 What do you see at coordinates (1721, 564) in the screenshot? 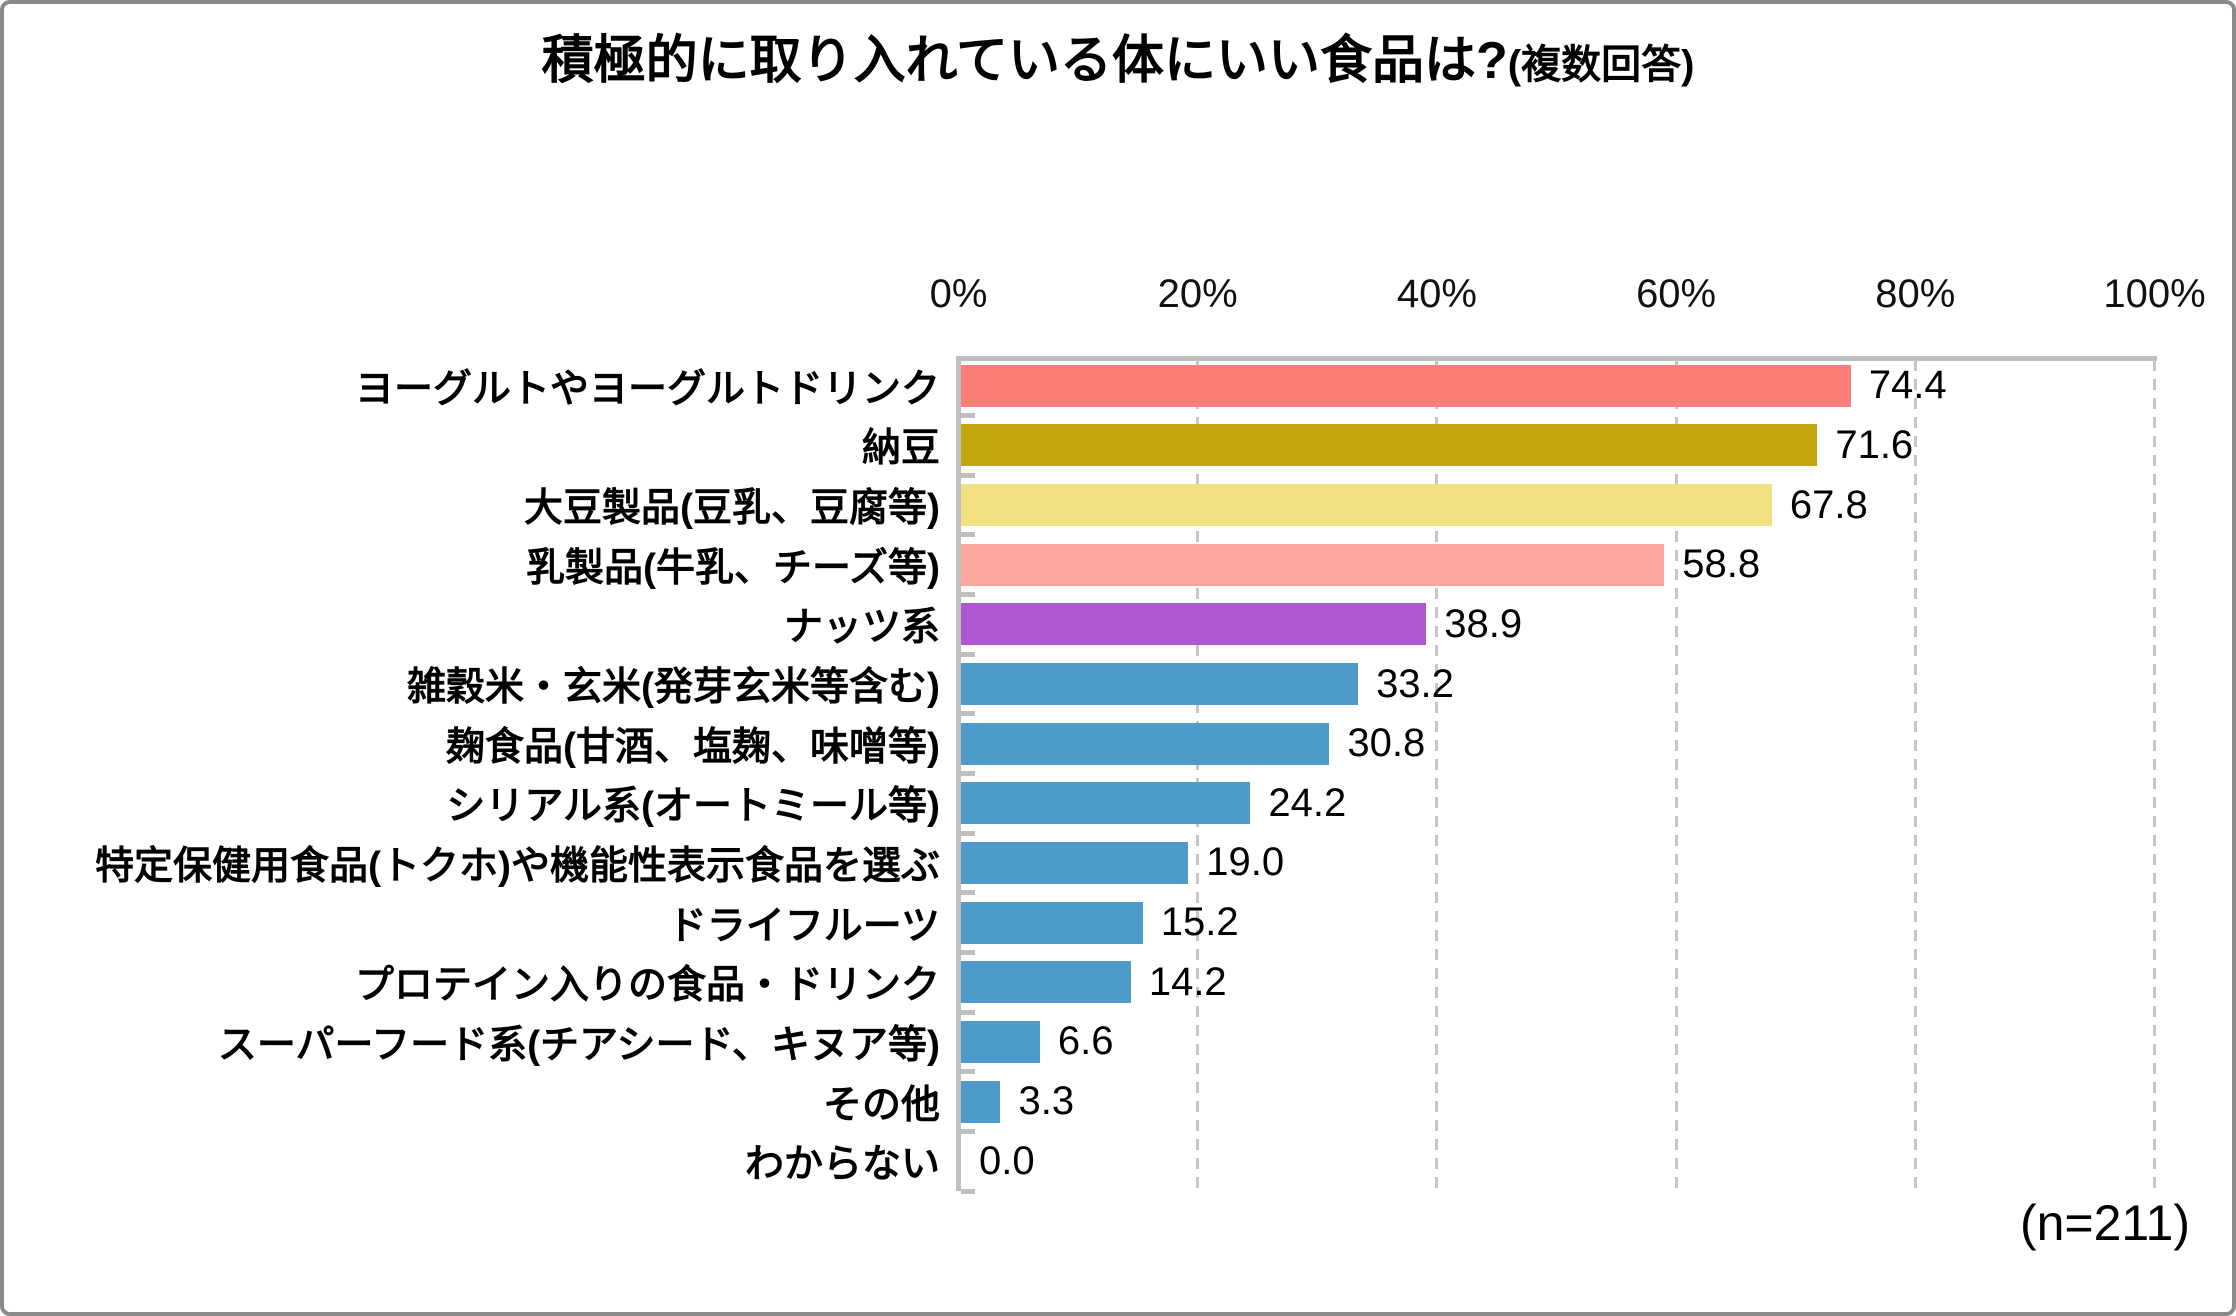
I see `value-label: 58.8` at bounding box center [1721, 564].